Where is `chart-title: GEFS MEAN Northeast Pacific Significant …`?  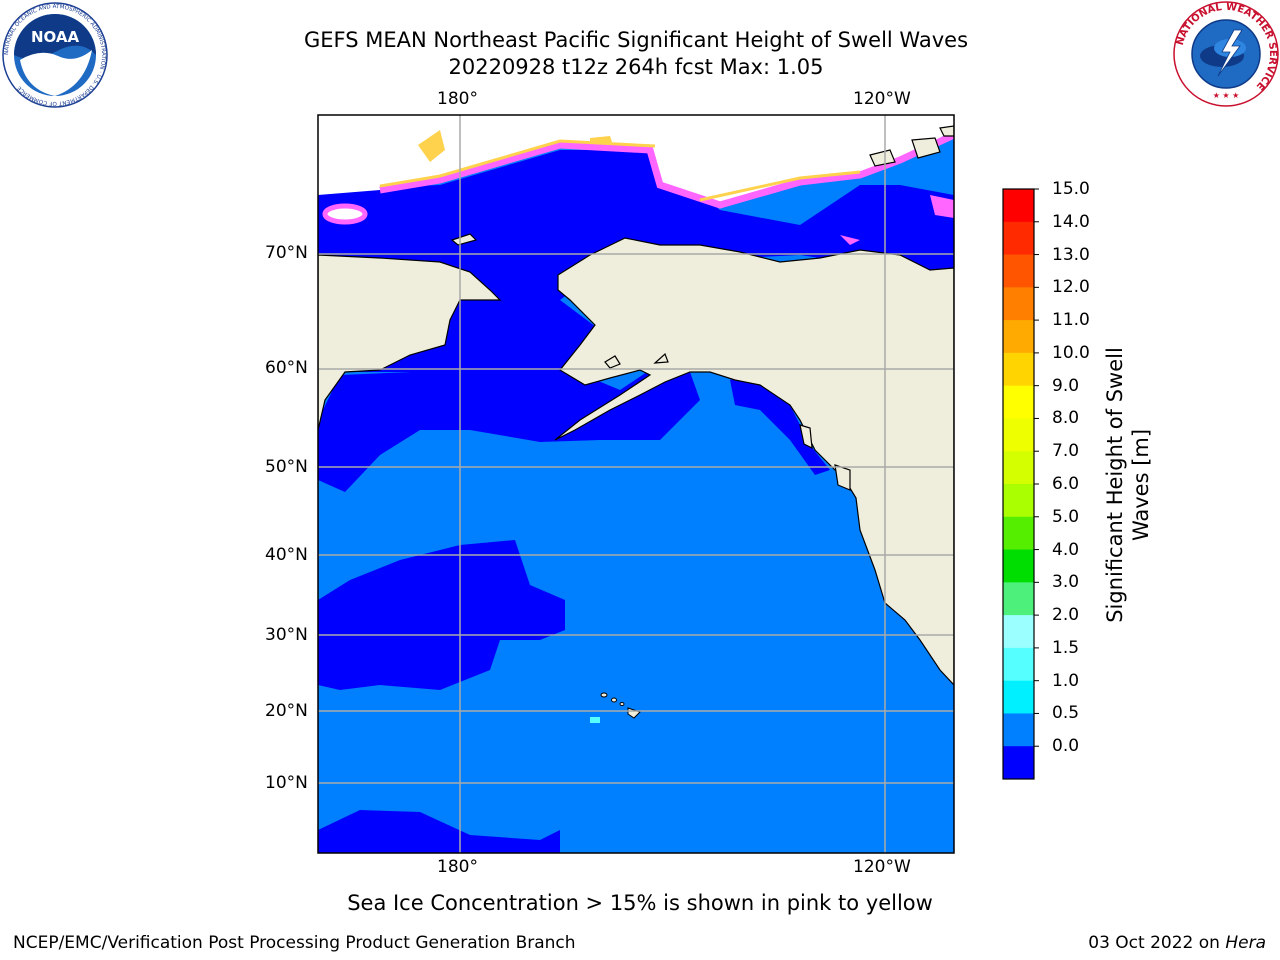
chart-title: GEFS MEAN Northeast Pacific Significant … is located at coordinates (636, 40).